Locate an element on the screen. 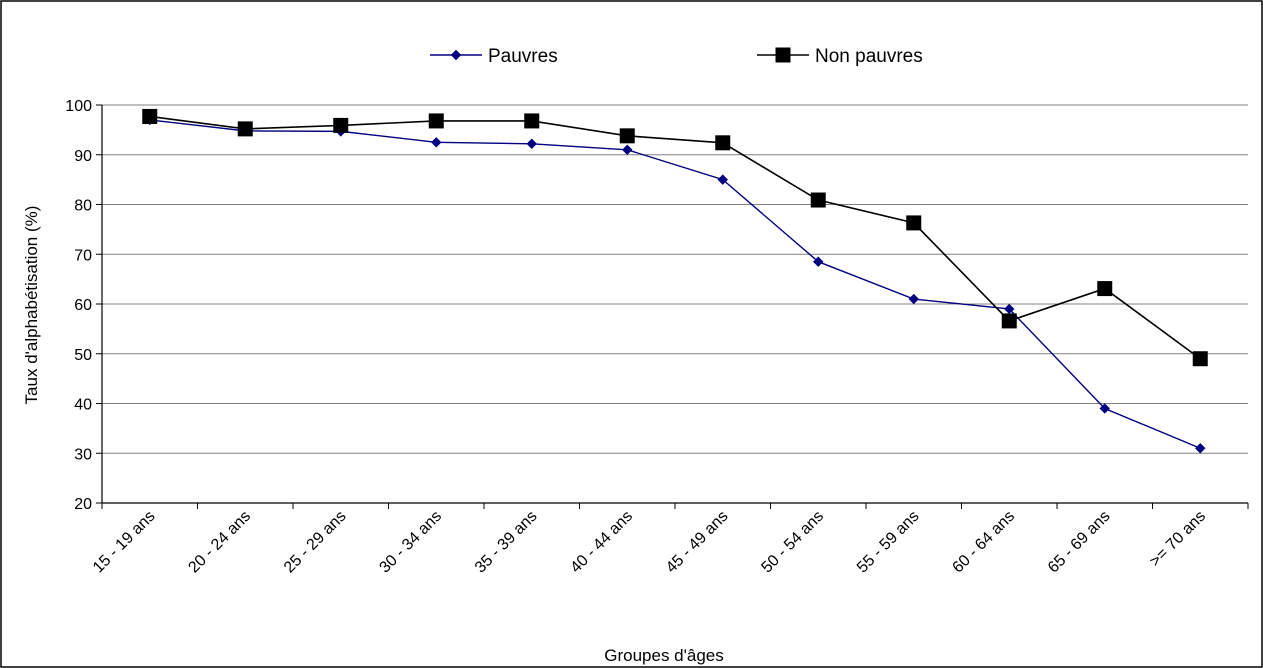 The image size is (1263, 668). y-axis-label: Taux d'alphabétisation (%) is located at coordinates (31, 305).